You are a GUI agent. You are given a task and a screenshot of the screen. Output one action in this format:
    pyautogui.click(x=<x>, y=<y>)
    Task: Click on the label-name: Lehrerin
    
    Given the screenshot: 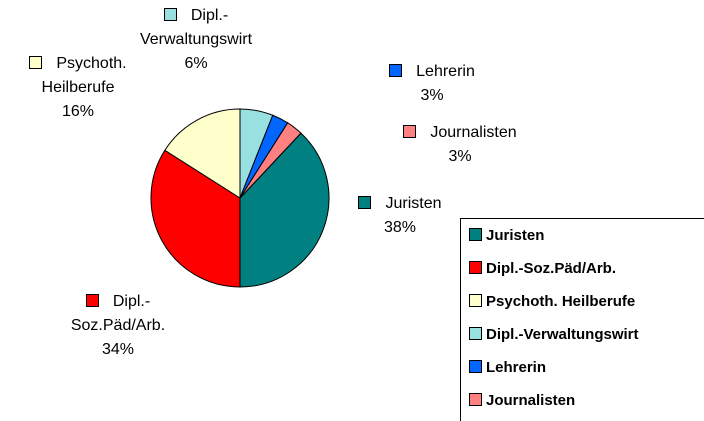 What is the action you would take?
    pyautogui.click(x=445, y=71)
    